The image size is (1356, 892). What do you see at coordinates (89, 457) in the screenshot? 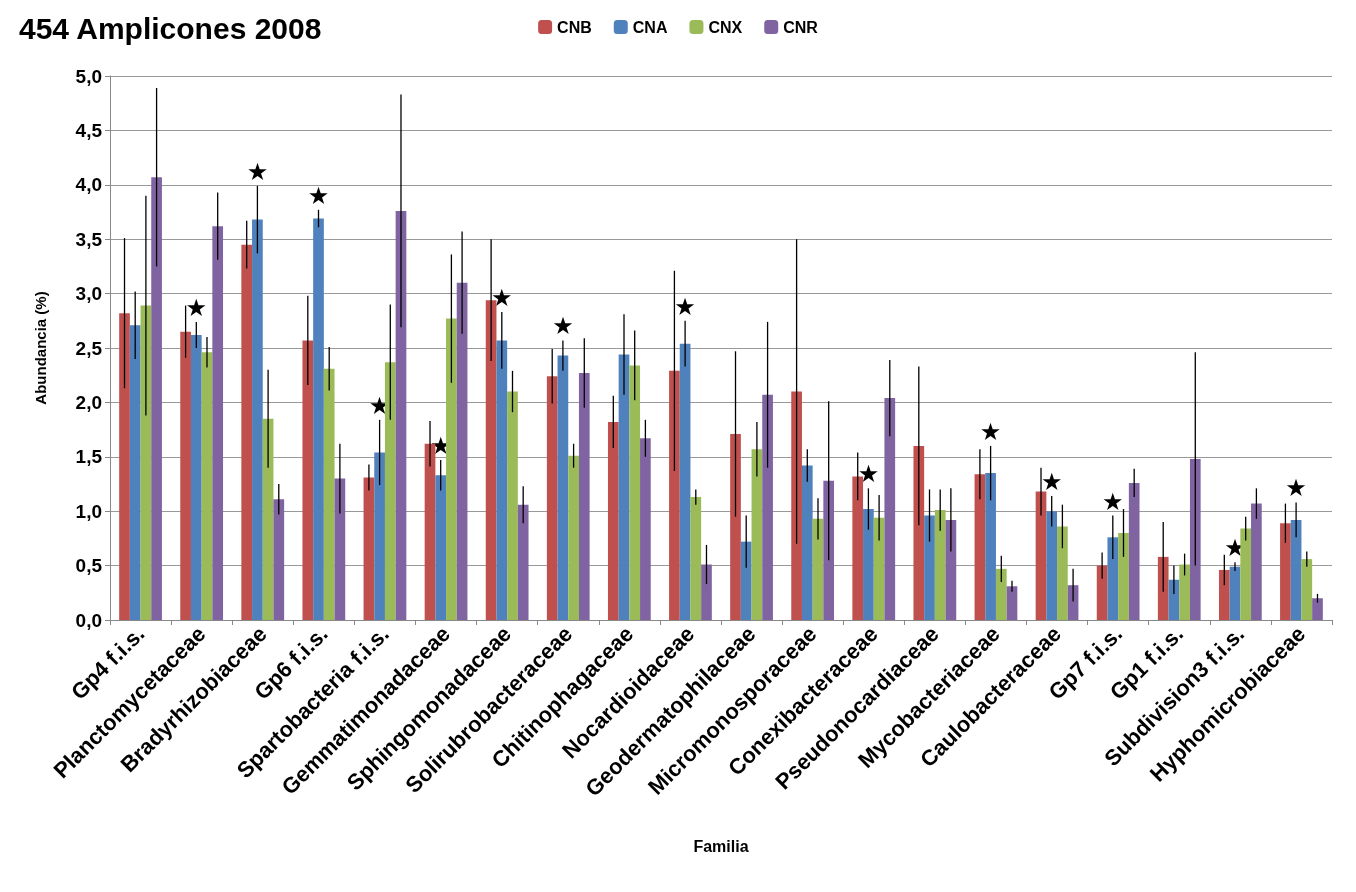
I see `y-tick-label: 1,5` at bounding box center [89, 457].